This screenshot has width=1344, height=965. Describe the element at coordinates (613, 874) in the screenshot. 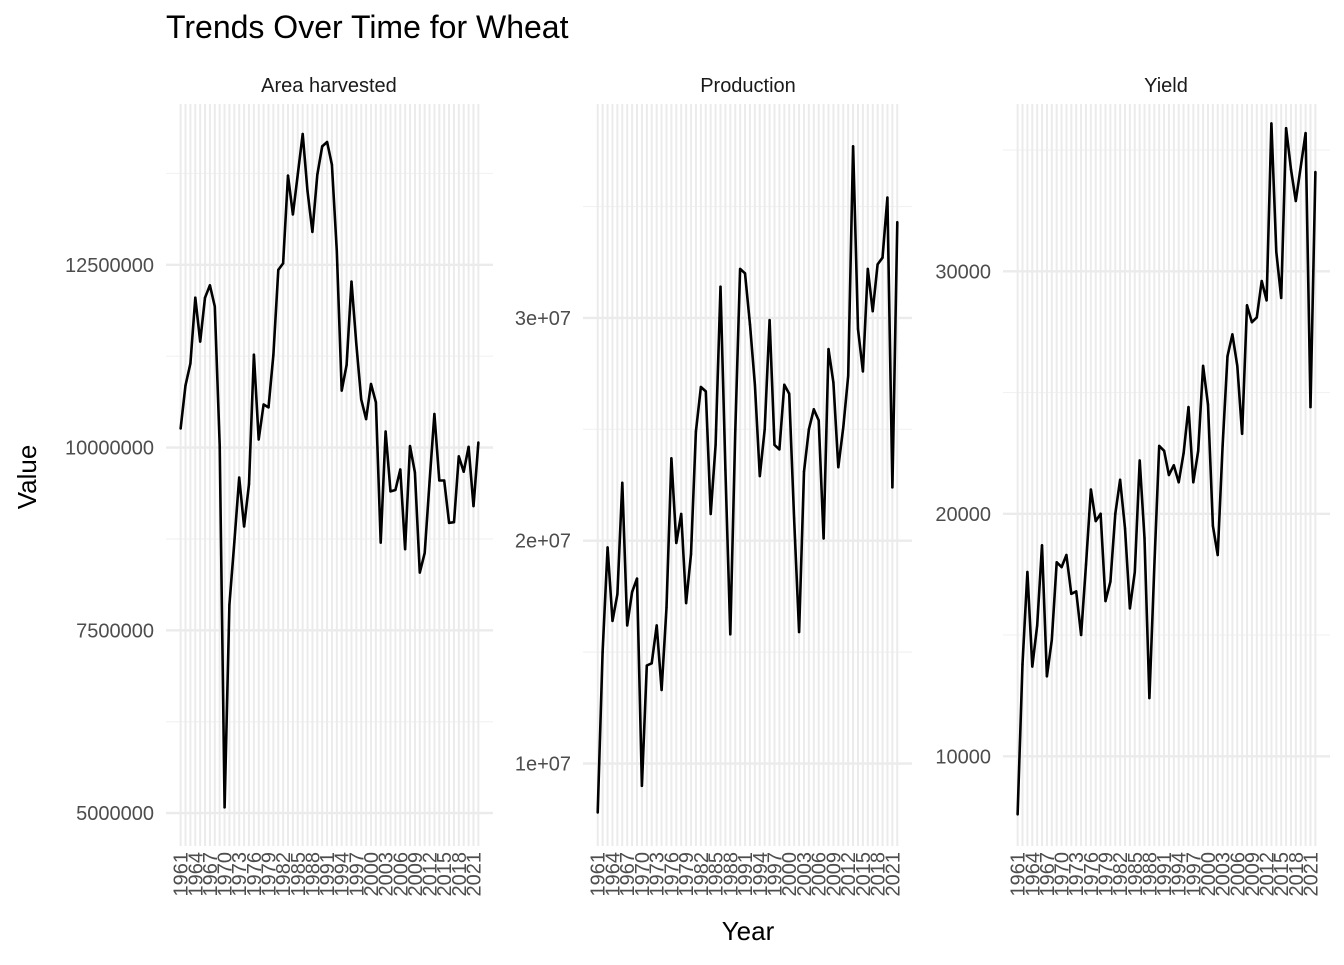

I see `x-tick-label: 1964` at that location.